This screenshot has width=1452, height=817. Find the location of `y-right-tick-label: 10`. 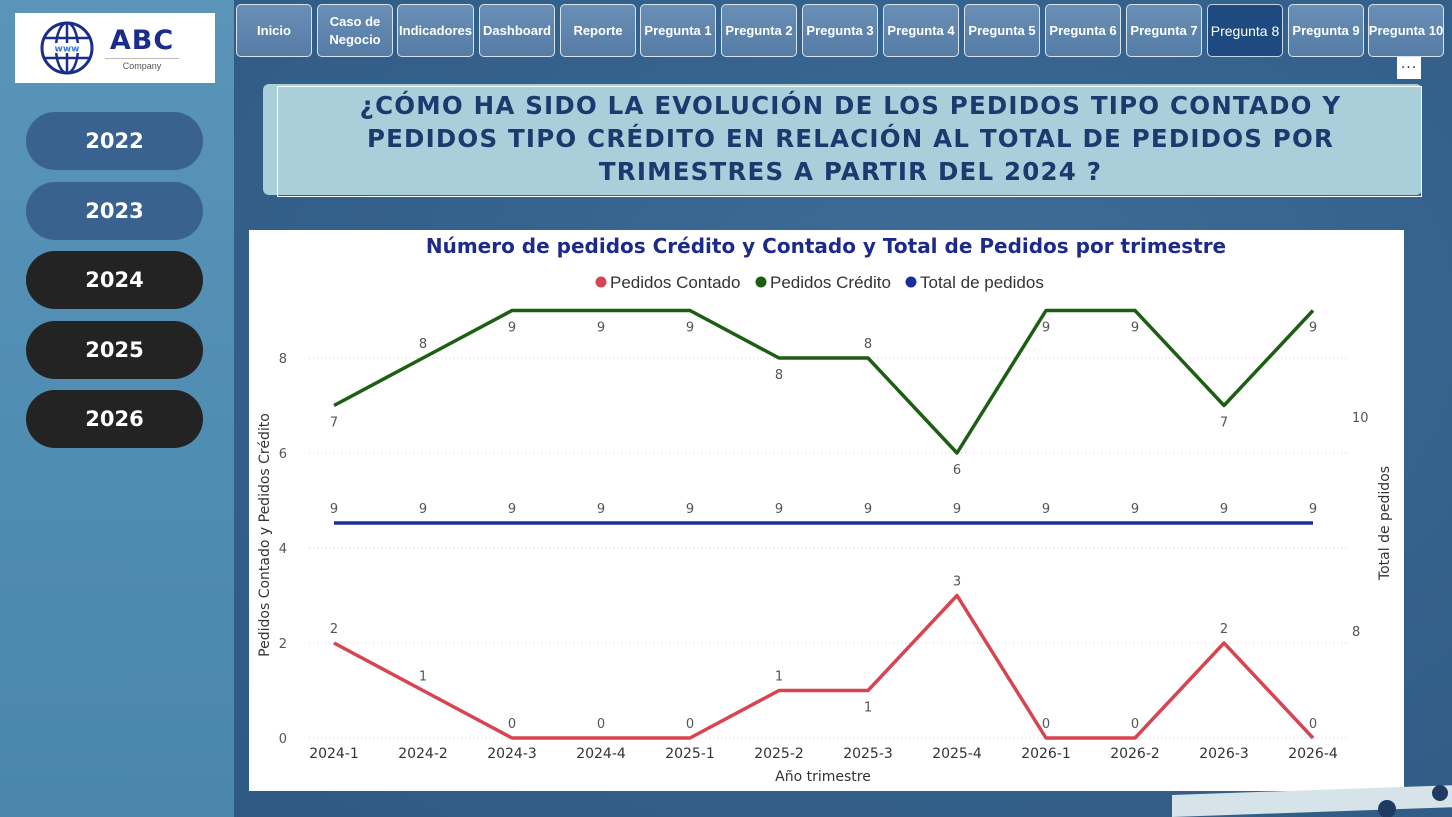

y-right-tick-label: 10 is located at coordinates (1360, 418).